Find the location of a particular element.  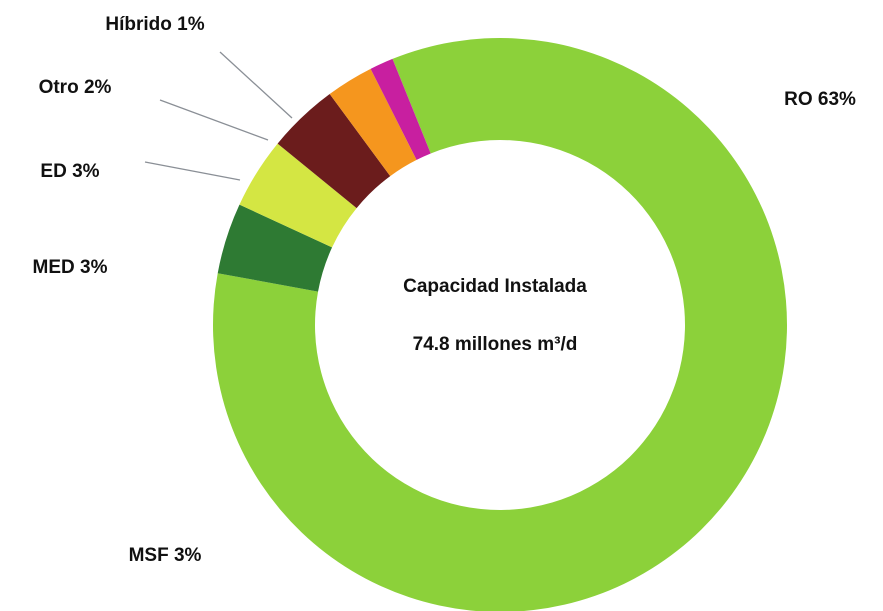

leader-lines is located at coordinates (218, 116).